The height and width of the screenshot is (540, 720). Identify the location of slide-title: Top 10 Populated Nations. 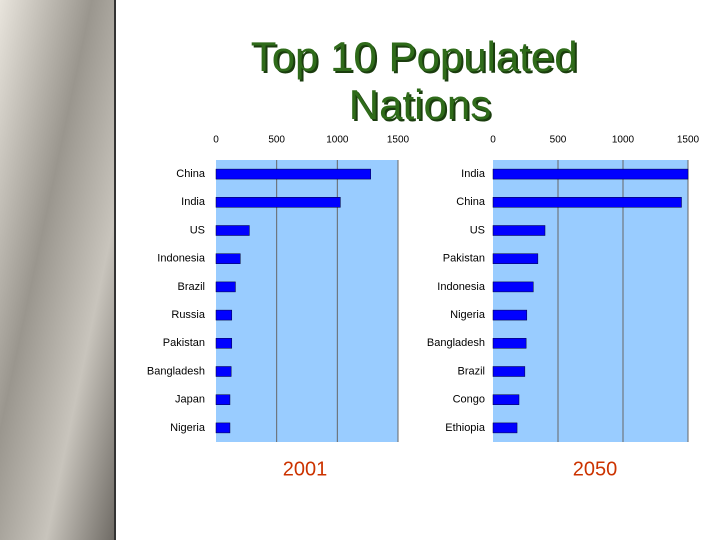
(420, 80).